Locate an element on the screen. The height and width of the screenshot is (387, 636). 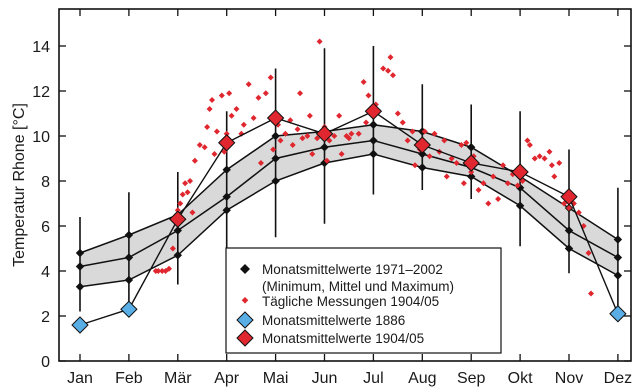
legend-diamond-black is located at coordinates (245, 269).